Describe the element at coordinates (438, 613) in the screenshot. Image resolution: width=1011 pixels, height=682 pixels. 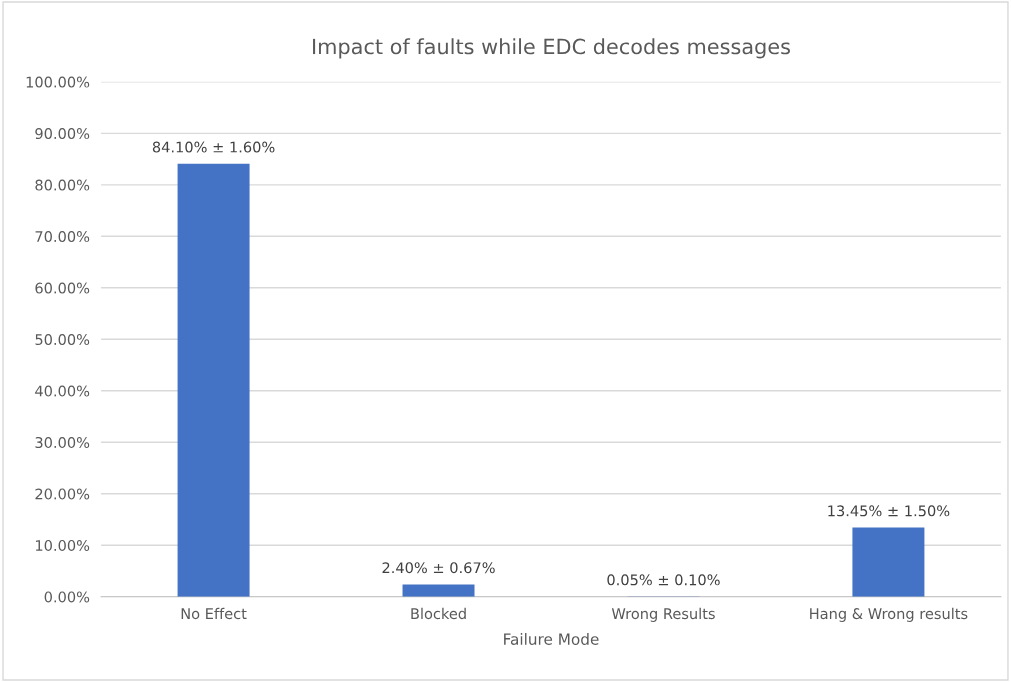
I see `x-tick-label: Blocked` at that location.